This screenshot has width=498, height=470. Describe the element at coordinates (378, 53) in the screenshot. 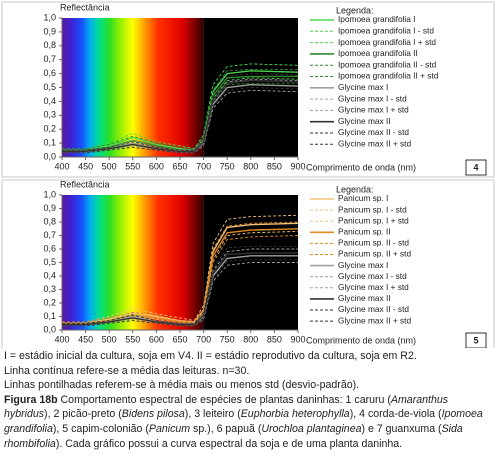

I see `legend-label: Ipomoea grandifolia II` at that location.